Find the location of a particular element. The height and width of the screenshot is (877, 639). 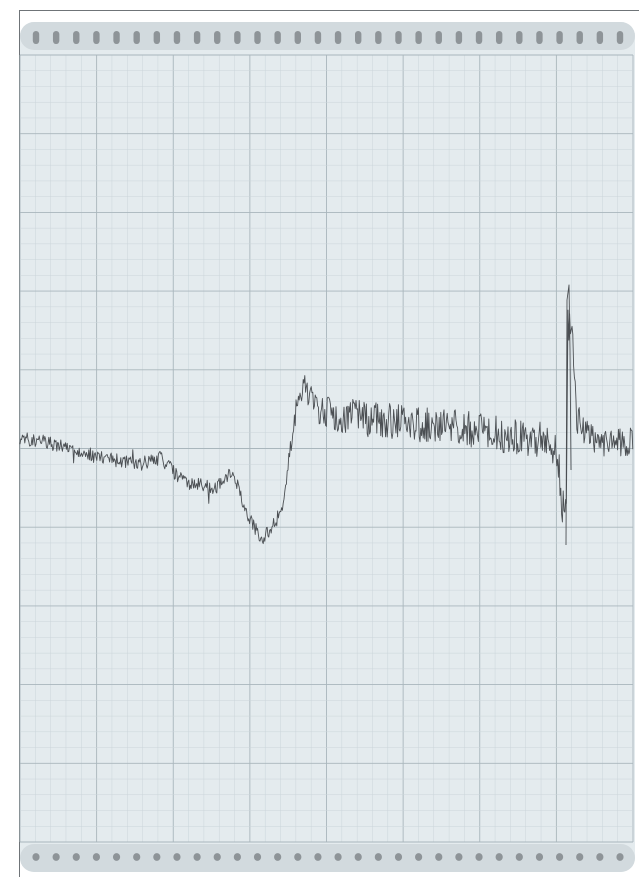

band-bottom-strip is located at coordinates (327, 858).